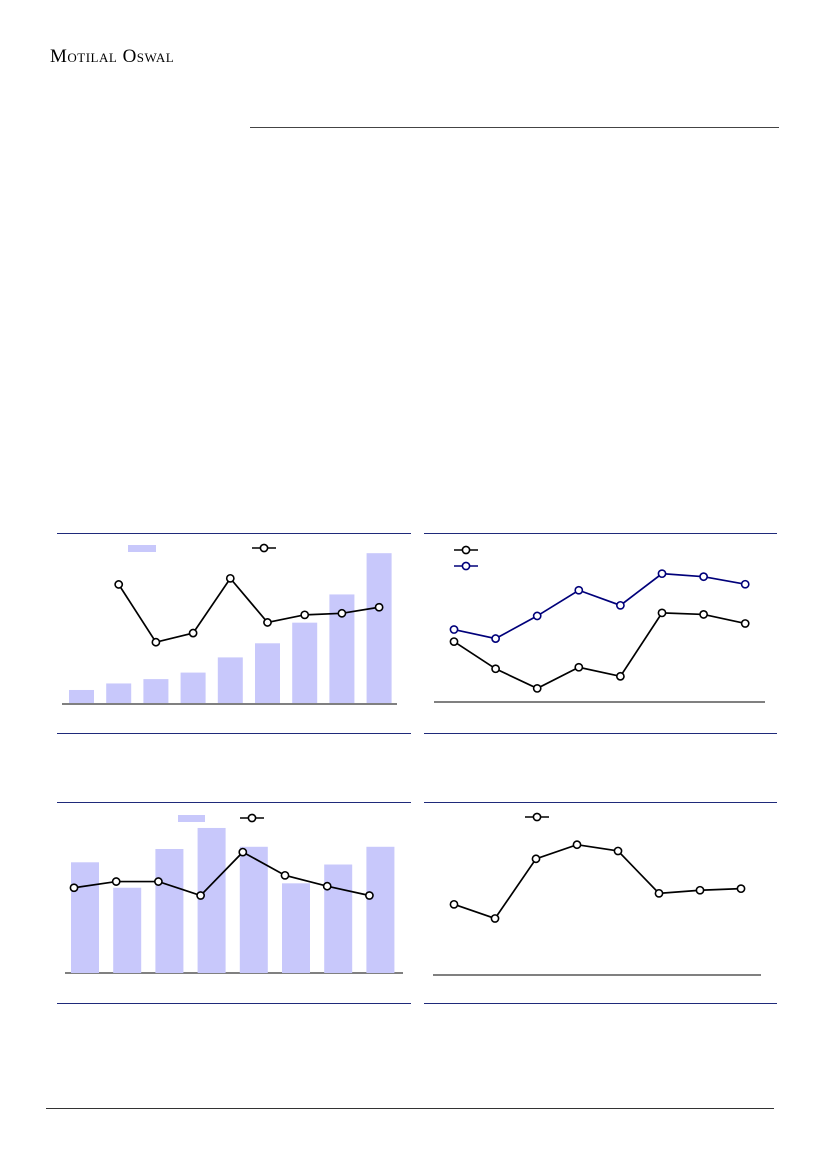  What do you see at coordinates (537, 817) in the screenshot?
I see `chart-4-legend-series-marker` at bounding box center [537, 817].